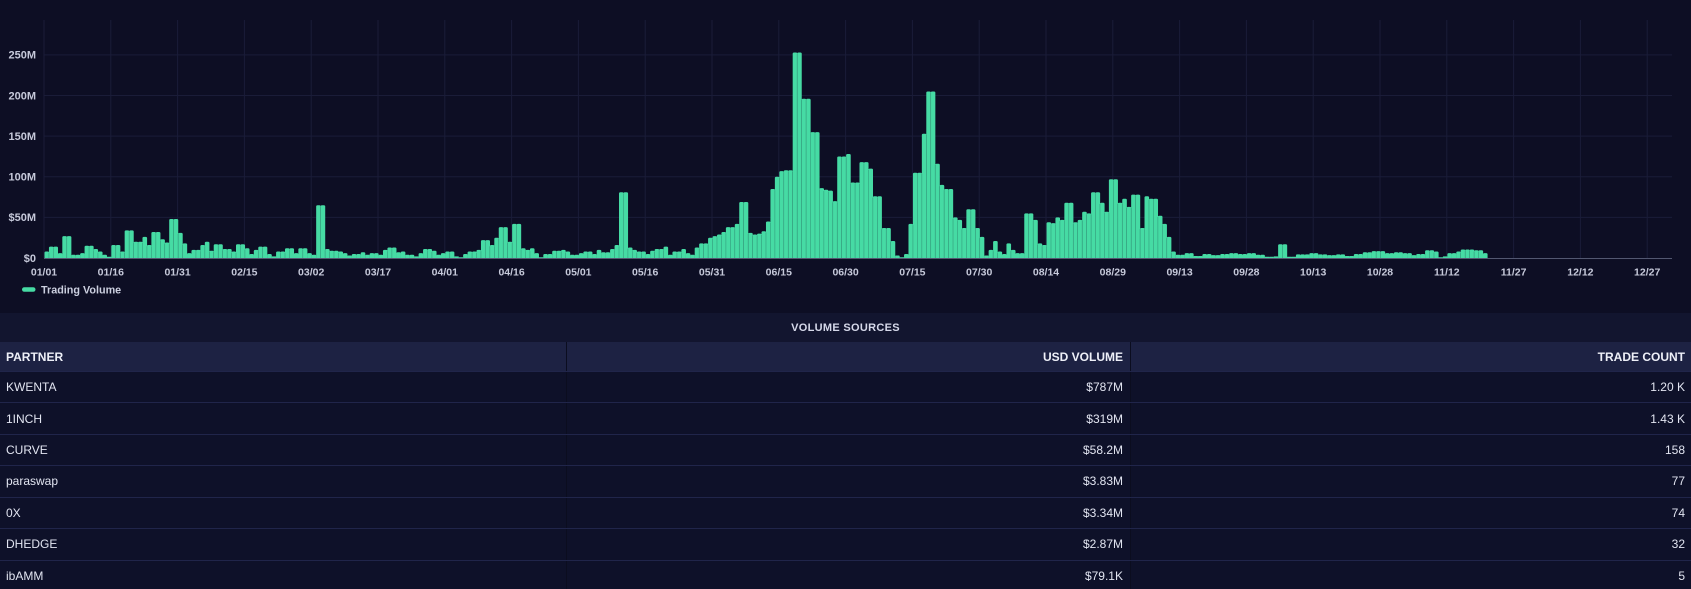  Describe the element at coordinates (445, 273) in the screenshot. I see `svg-text: 04/01` at that location.